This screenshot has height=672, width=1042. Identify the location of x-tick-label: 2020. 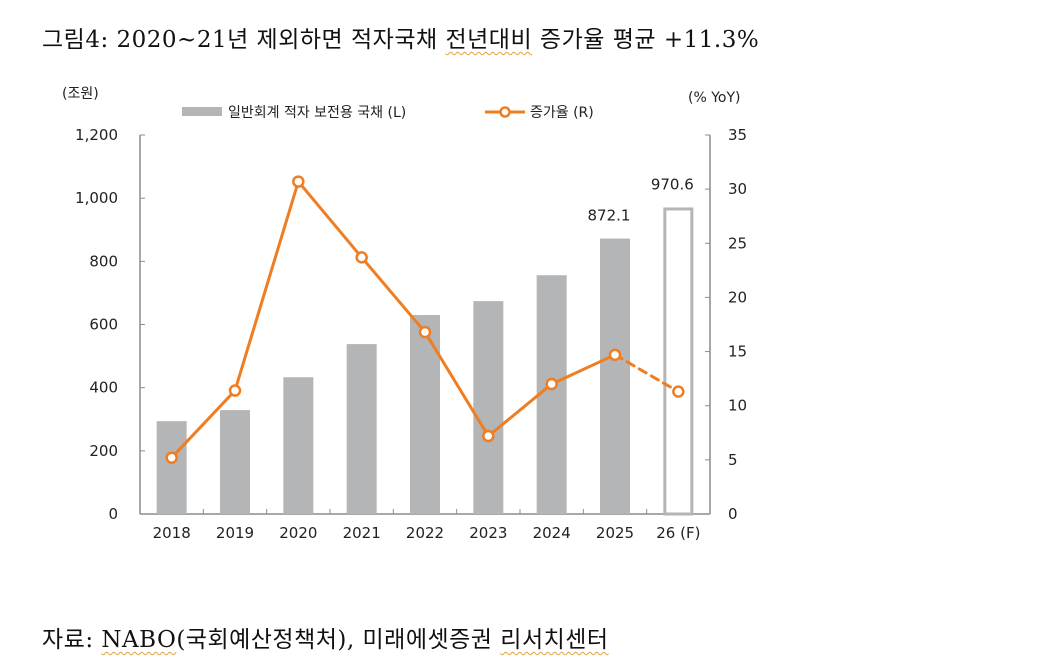
(298, 533).